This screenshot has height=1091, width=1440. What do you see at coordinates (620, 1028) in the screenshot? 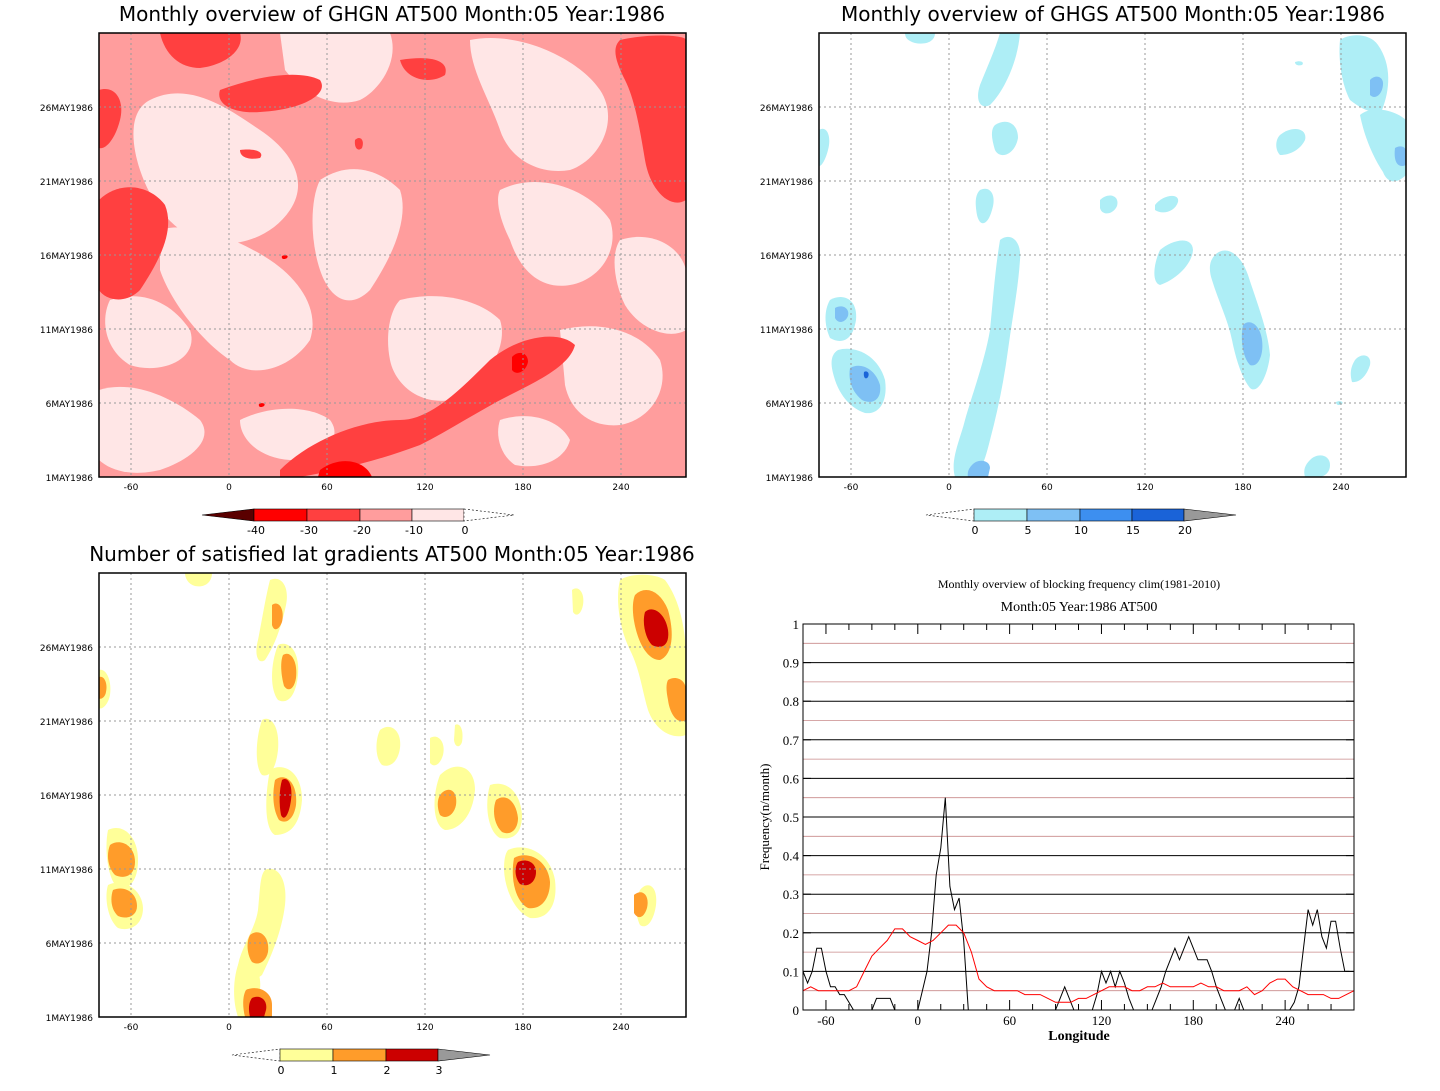
I see `lat-x-tick: 240` at bounding box center [620, 1028].